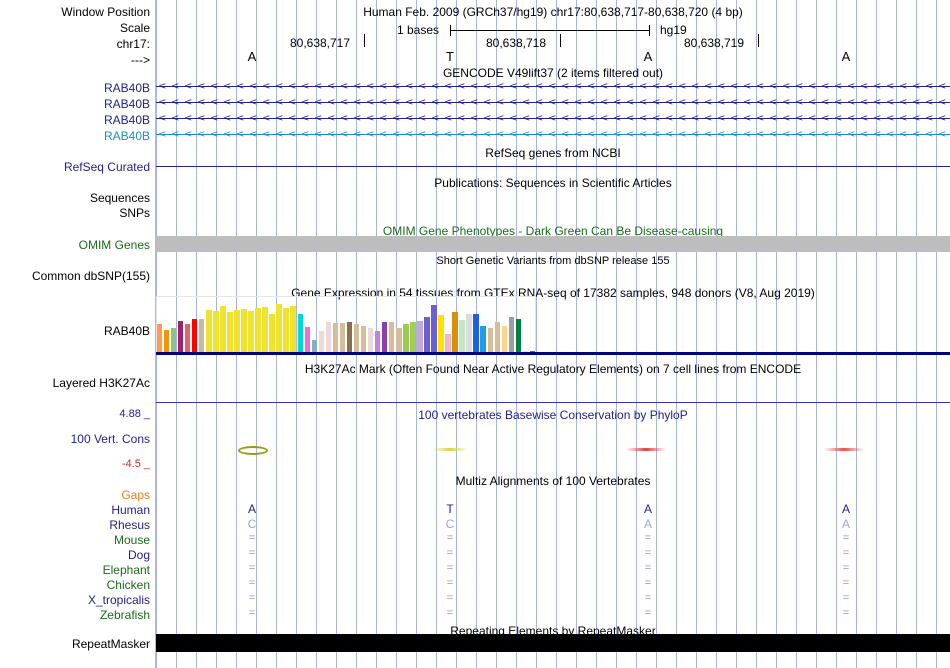 The image size is (950, 668). What do you see at coordinates (124, 615) in the screenshot?
I see `multiz-species-label-zebrafish: Zebrafish` at bounding box center [124, 615].